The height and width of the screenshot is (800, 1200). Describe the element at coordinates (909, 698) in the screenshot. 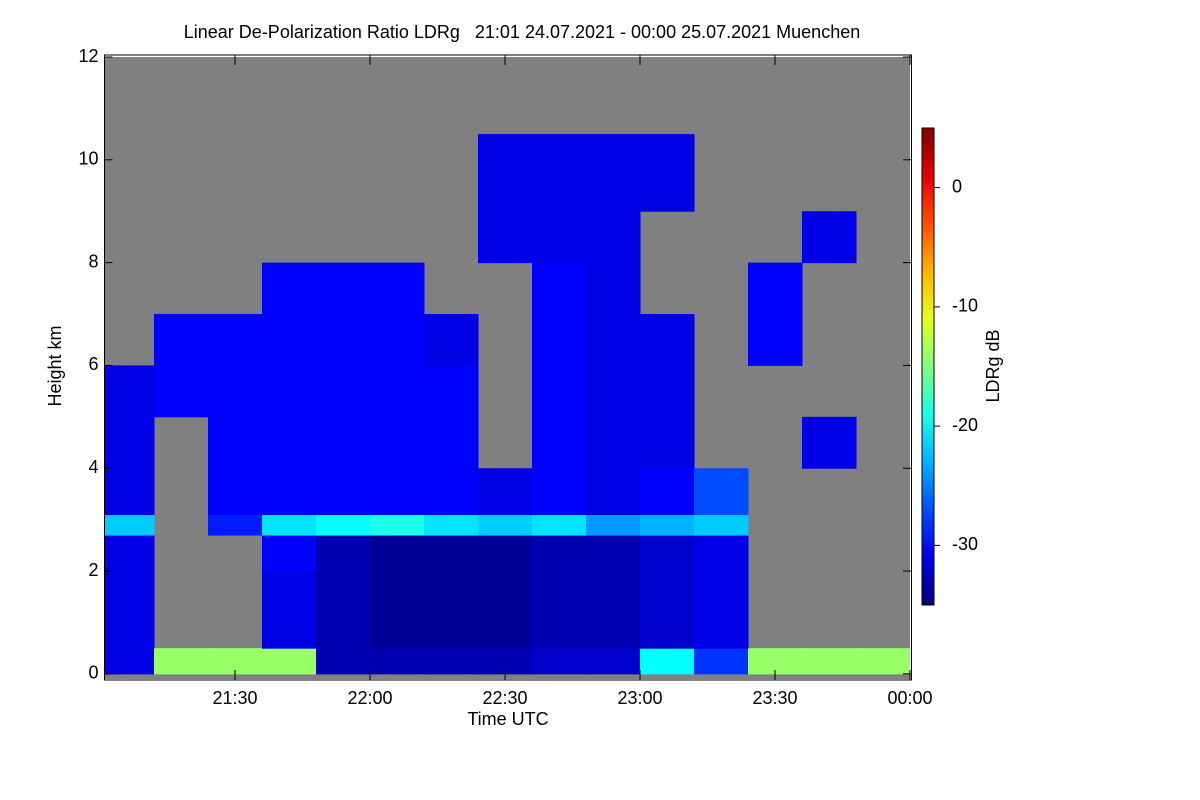

I see `x-tick-label: 00:00` at that location.